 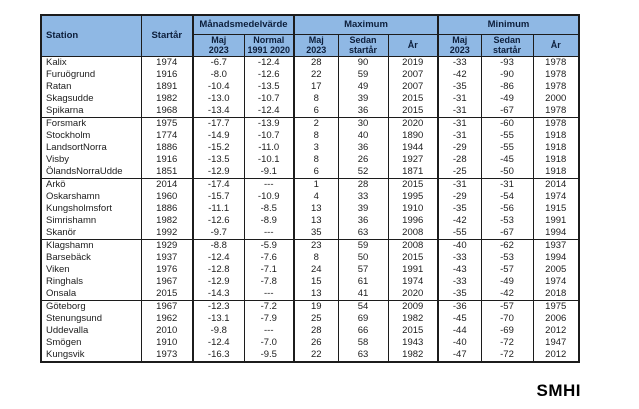 I want to click on table-cell: 1915, so click(x=556, y=208).